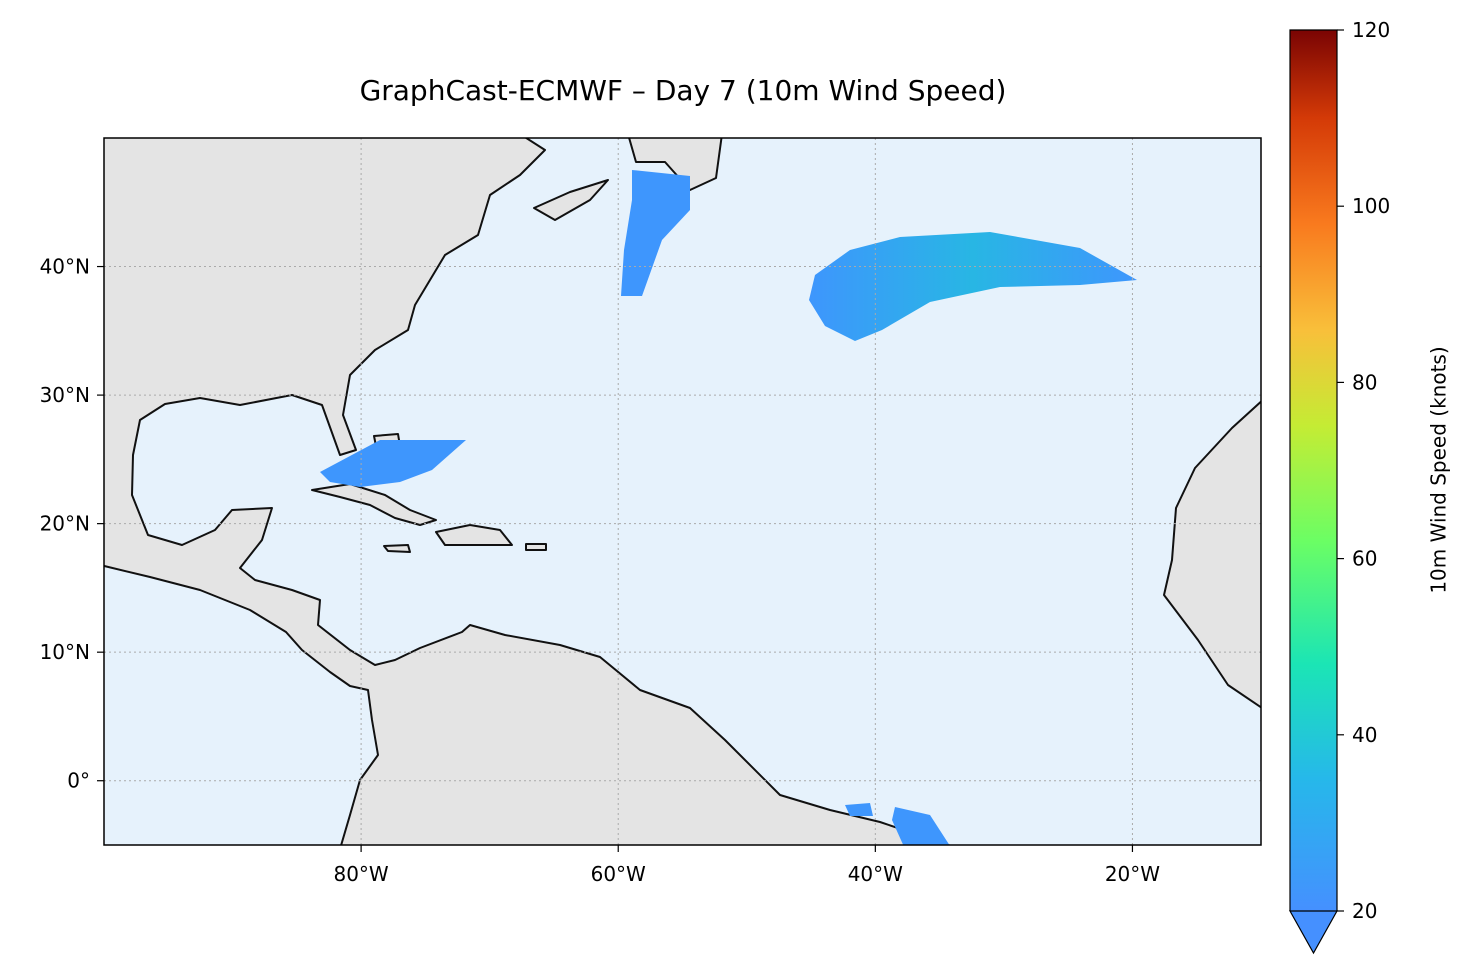  What do you see at coordinates (1364, 382) in the screenshot?
I see `colorbar-tick-label: 80` at bounding box center [1364, 382].